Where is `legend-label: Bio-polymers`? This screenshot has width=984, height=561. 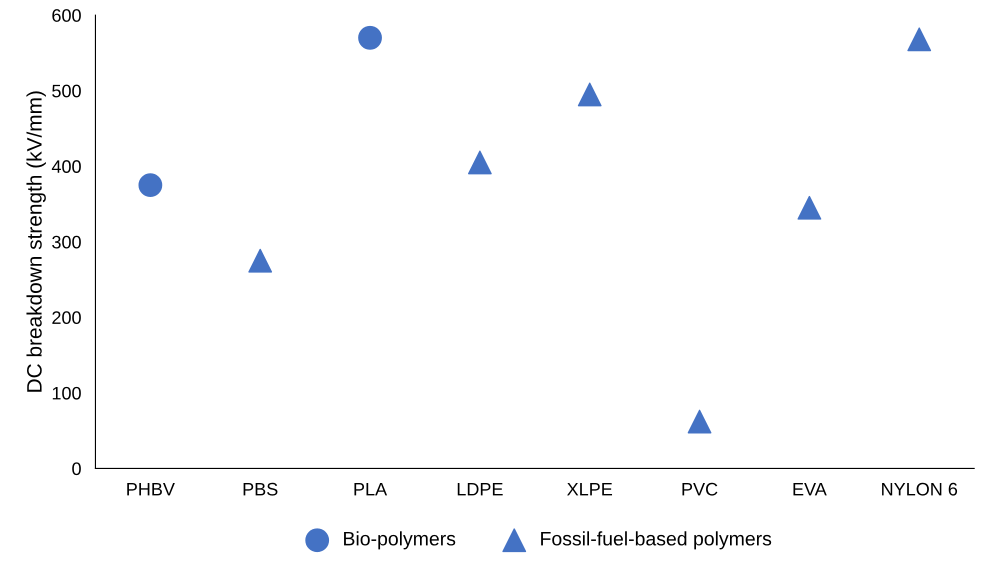
legend-label: Bio-polymers is located at coordinates (400, 540).